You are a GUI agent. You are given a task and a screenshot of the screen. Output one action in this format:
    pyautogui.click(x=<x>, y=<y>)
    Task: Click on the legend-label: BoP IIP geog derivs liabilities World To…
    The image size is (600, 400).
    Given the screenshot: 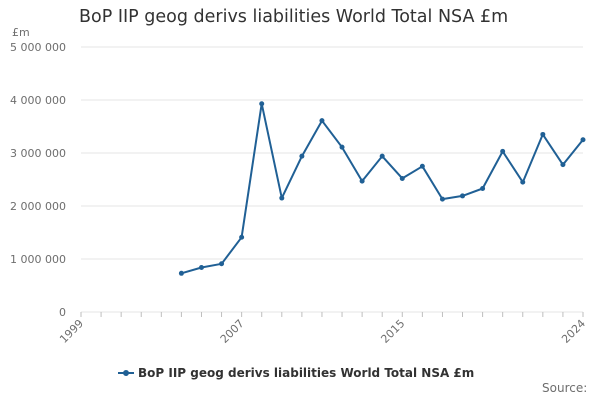 What is the action you would take?
    pyautogui.click(x=306, y=373)
    